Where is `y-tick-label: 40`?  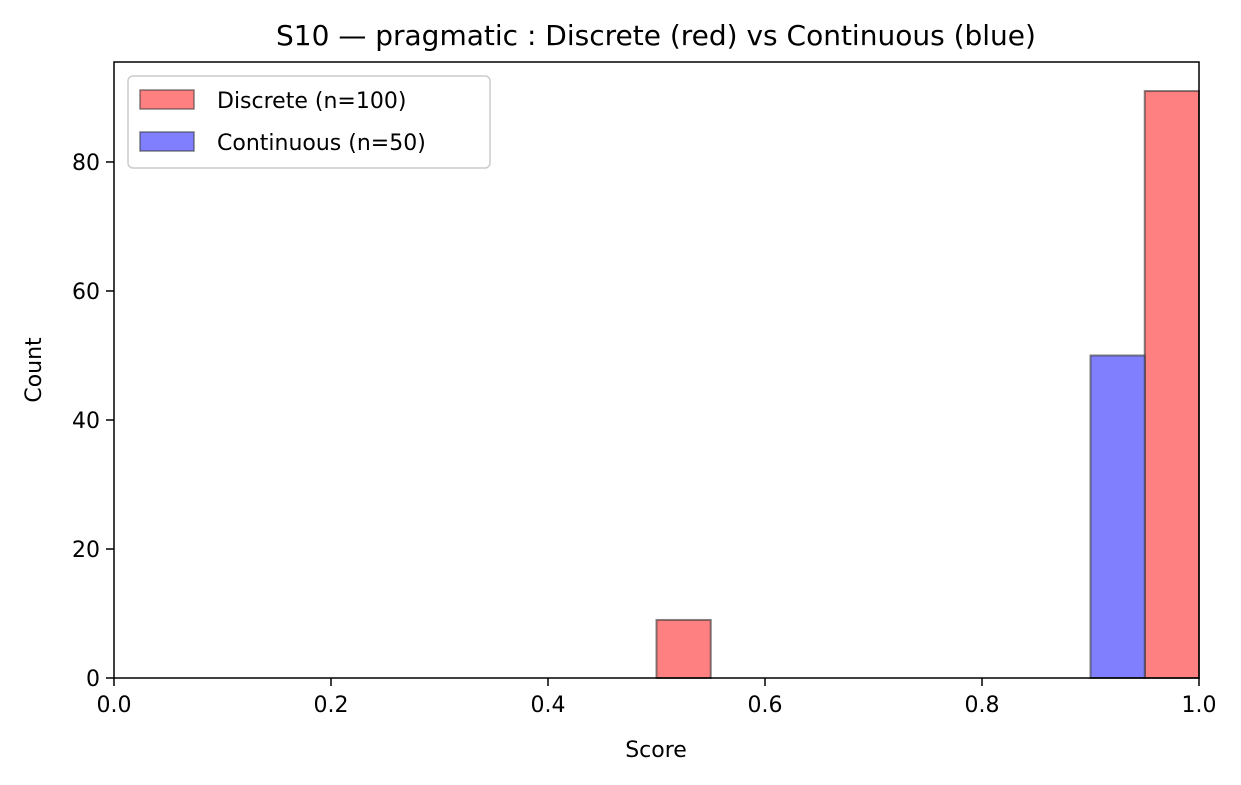
y-tick-label: 40 is located at coordinates (86, 421).